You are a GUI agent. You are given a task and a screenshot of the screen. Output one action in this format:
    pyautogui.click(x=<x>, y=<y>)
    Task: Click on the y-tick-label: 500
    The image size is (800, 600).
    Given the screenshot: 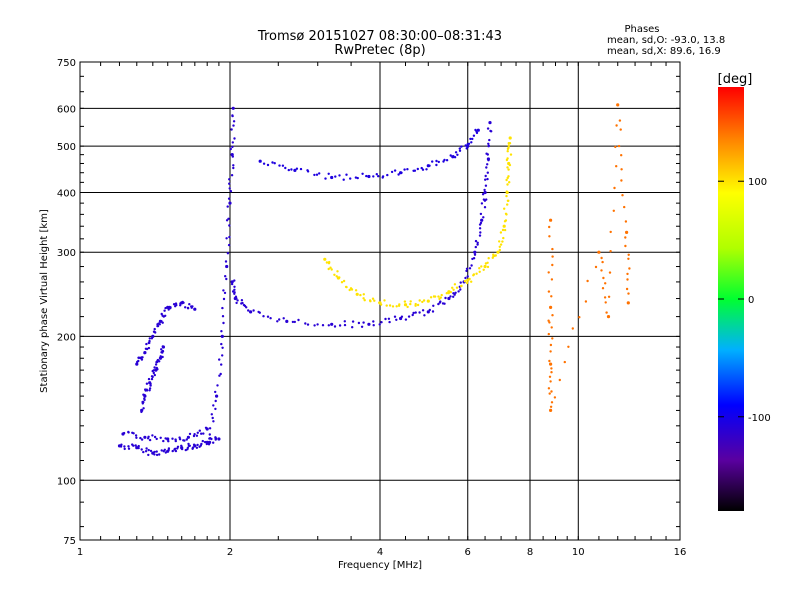 What is the action you would take?
    pyautogui.click(x=66, y=147)
    